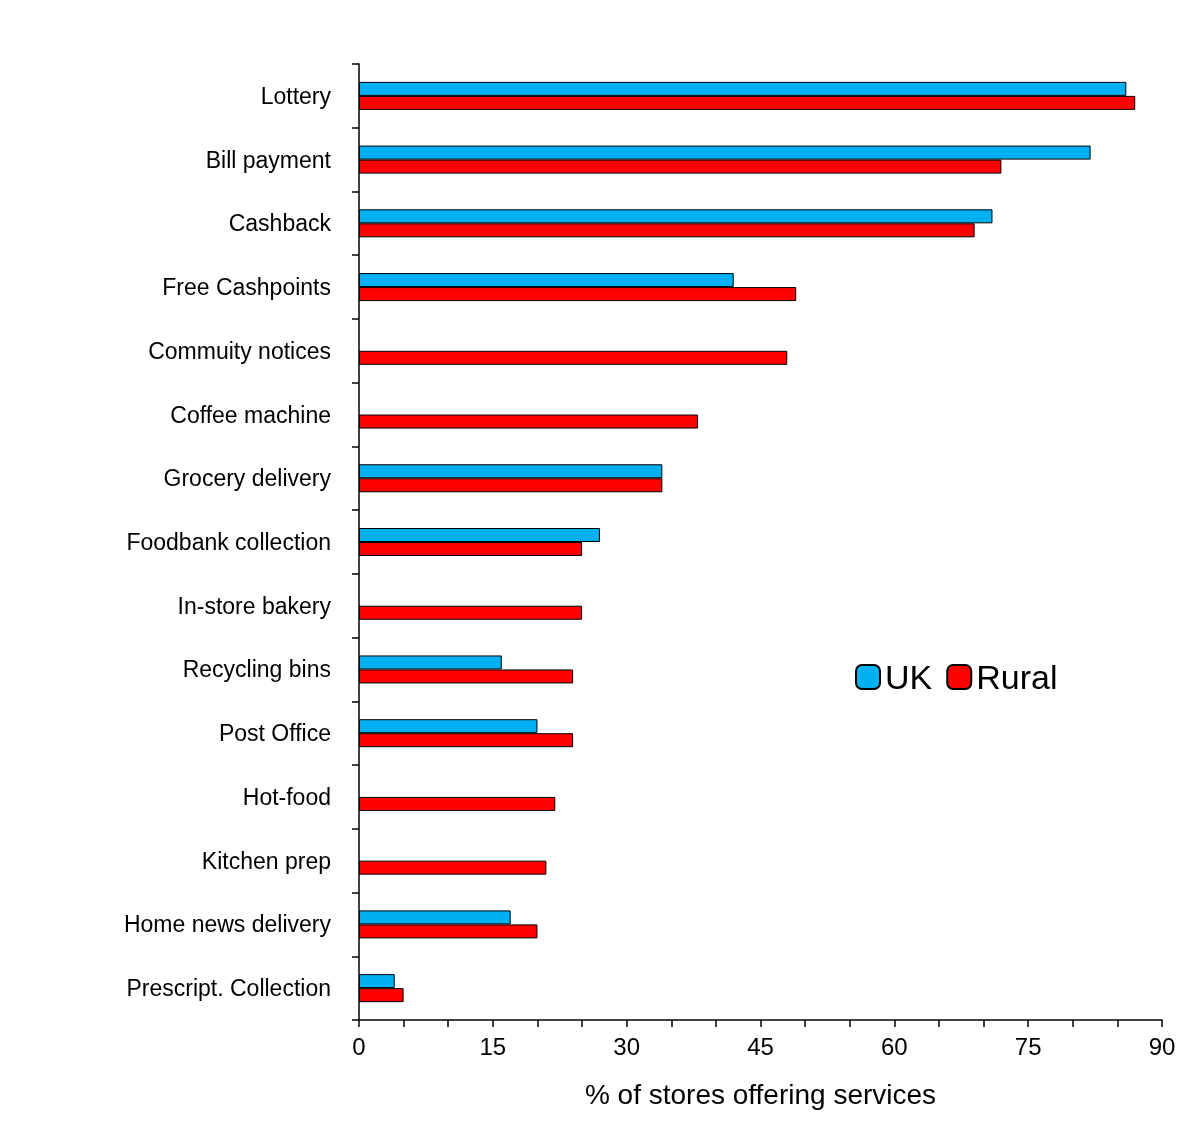 The height and width of the screenshot is (1142, 1196). I want to click on legend-label: Rural, so click(1017, 677).